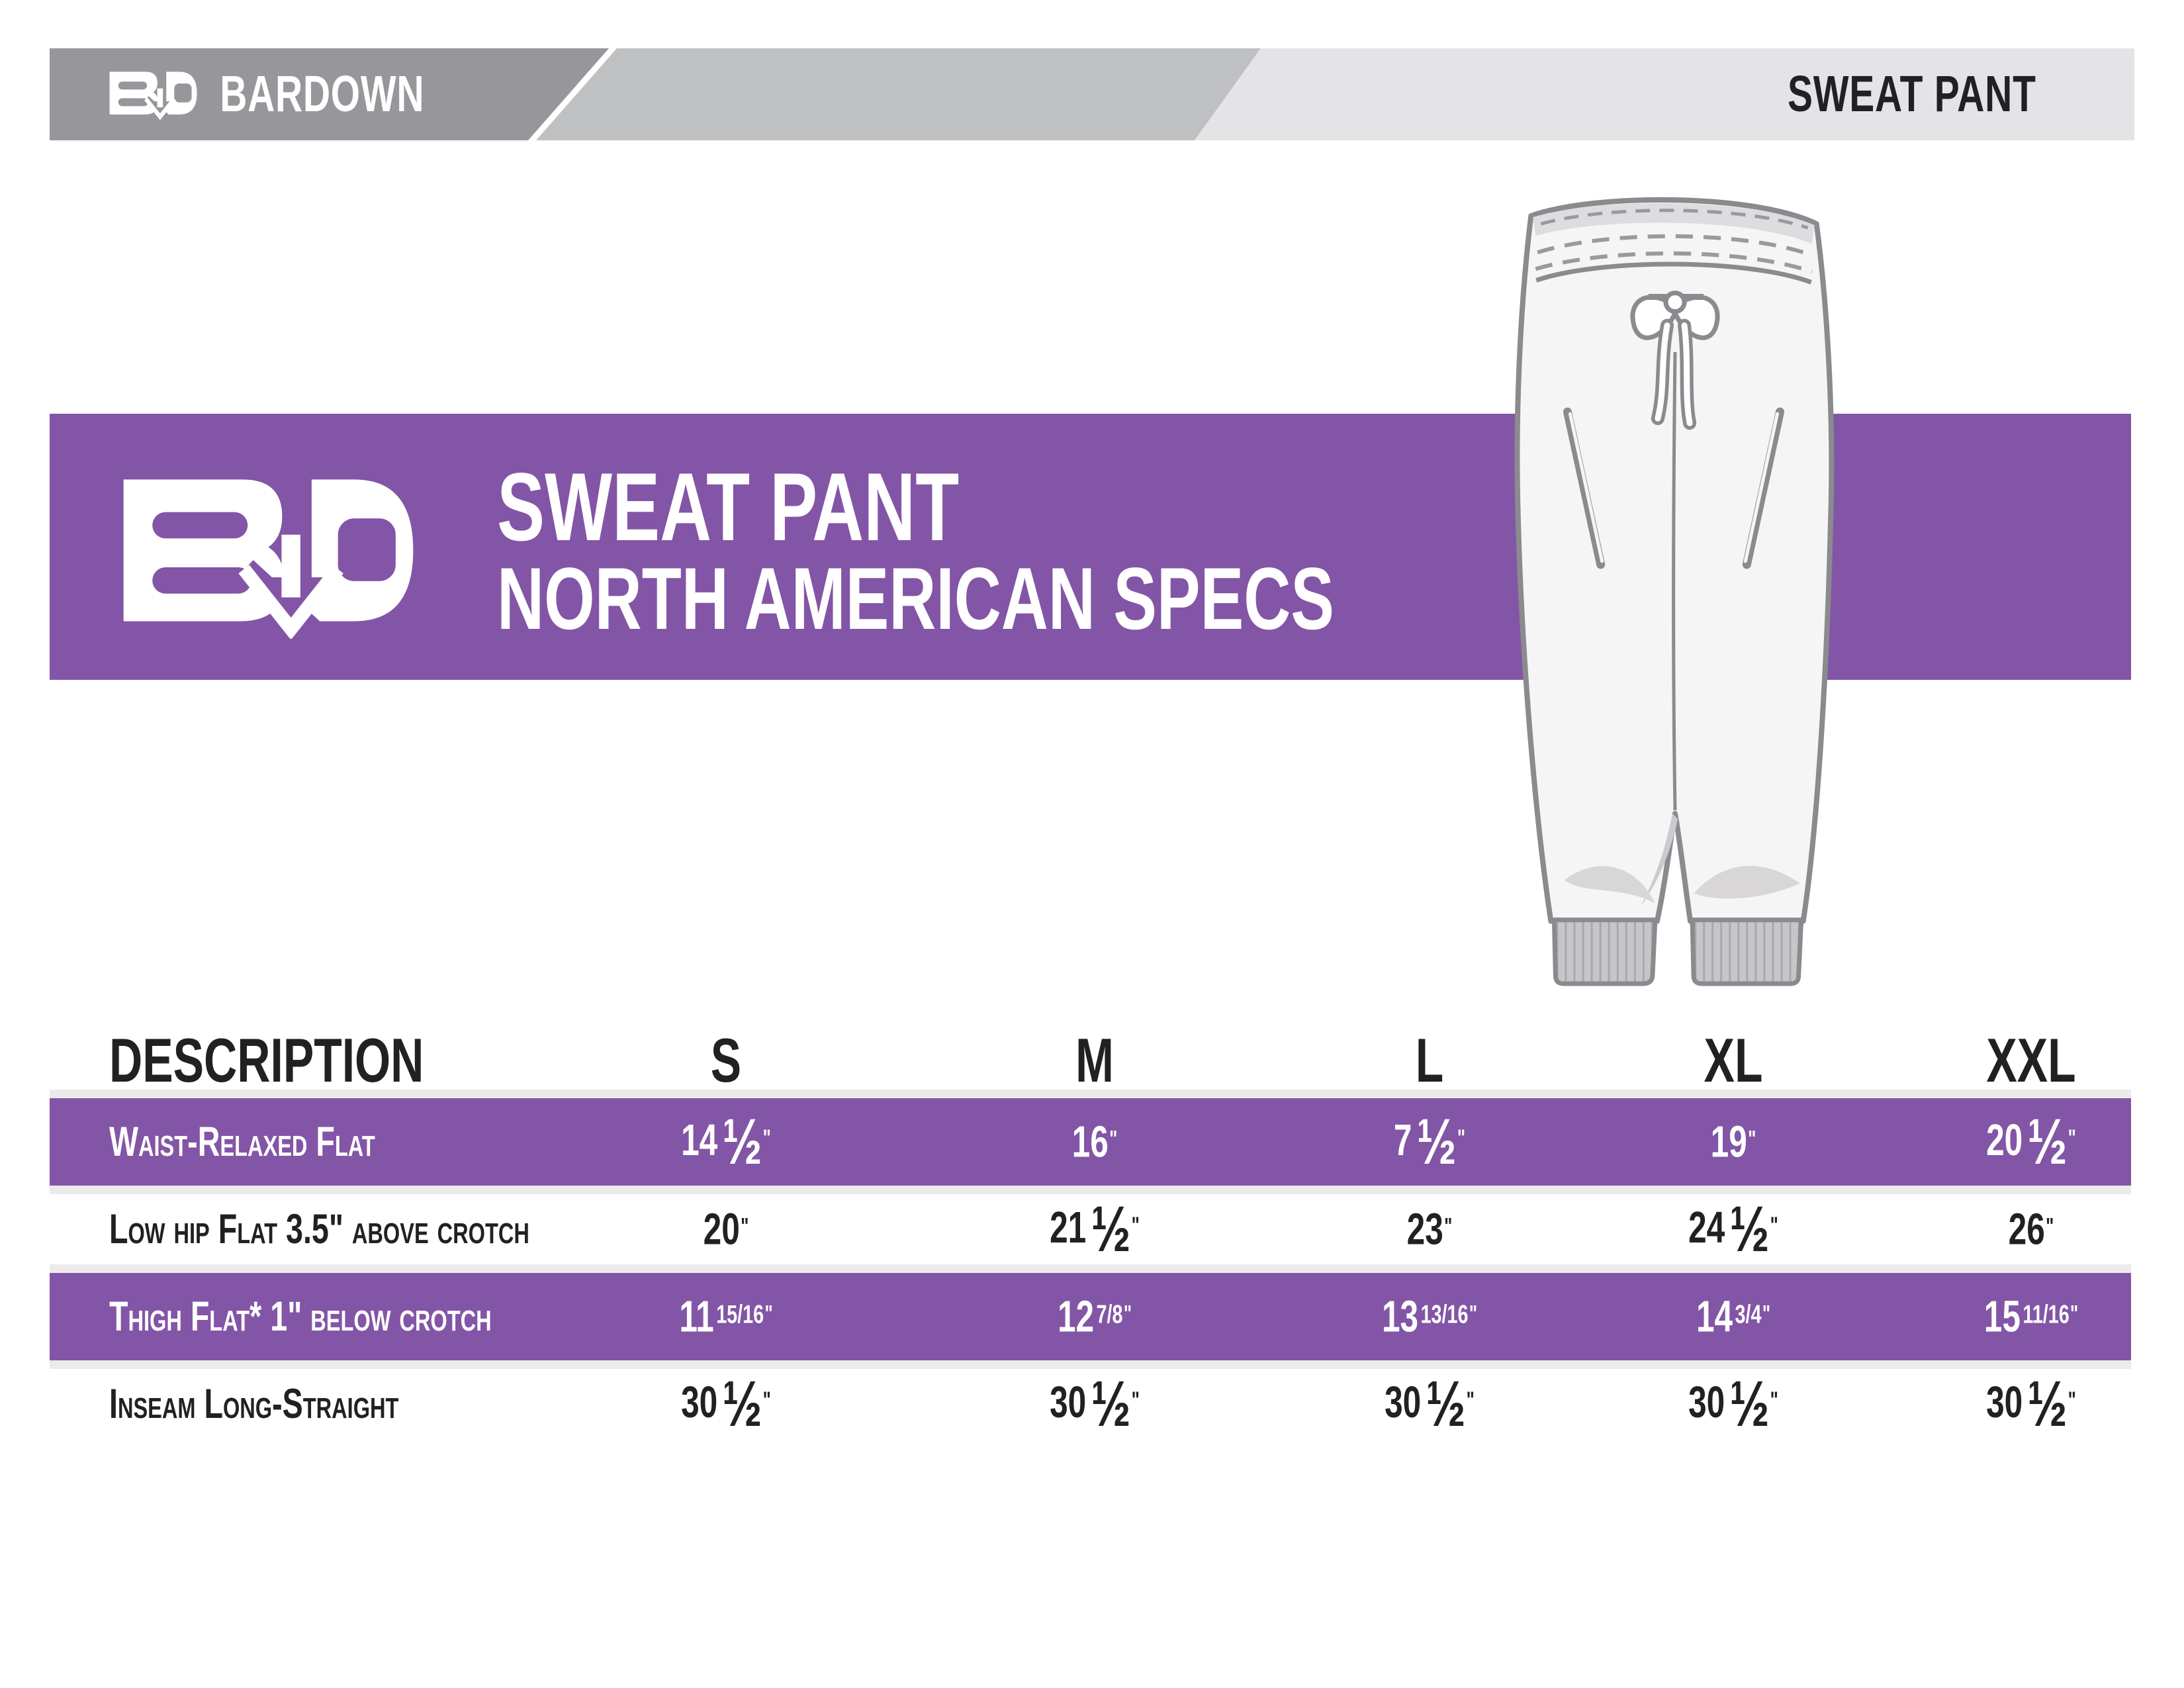 The height and width of the screenshot is (1688, 2184). Describe the element at coordinates (300, 1316) in the screenshot. I see `row-label: Thigh Flat* 1" below crotch` at that location.